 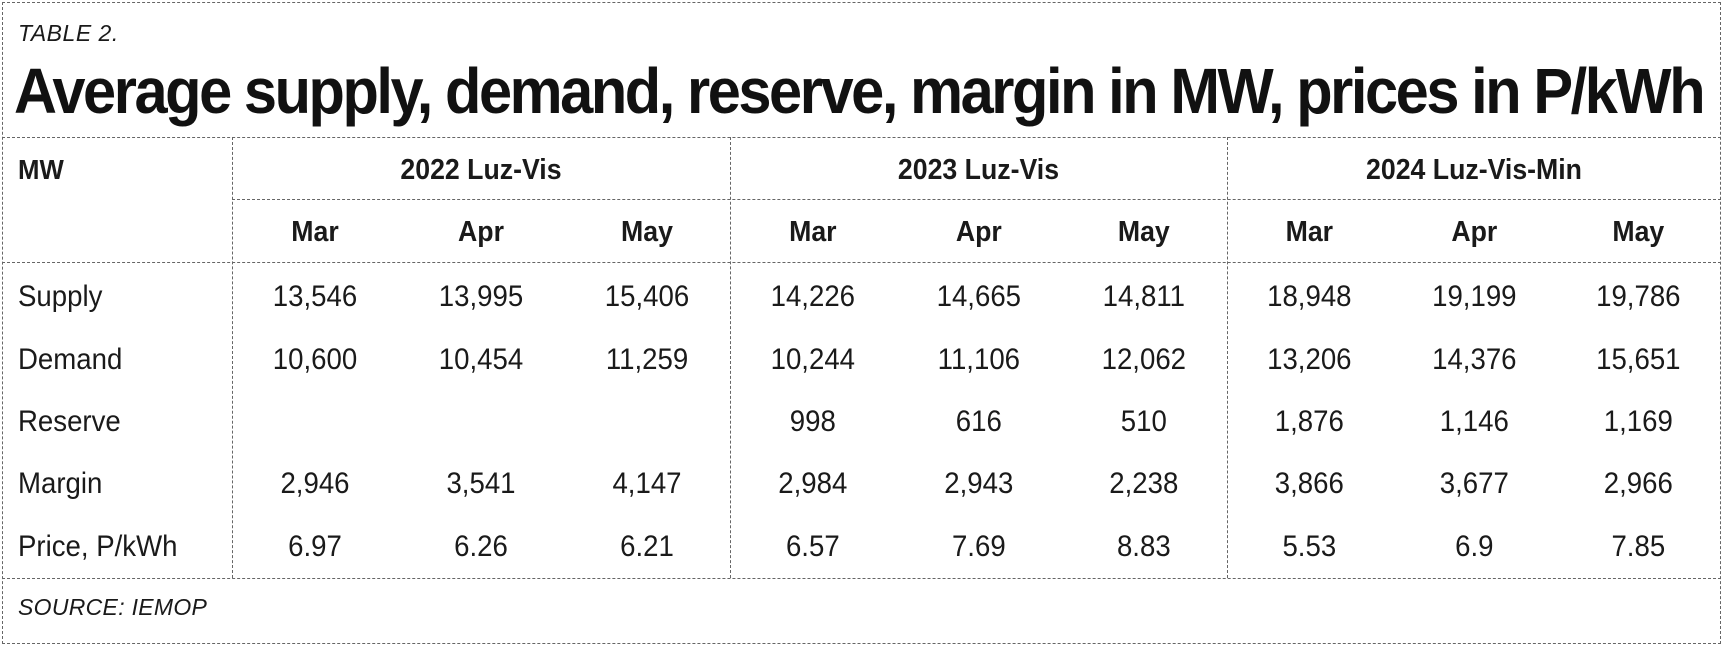 I want to click on table-cell: 510, so click(x=1144, y=421).